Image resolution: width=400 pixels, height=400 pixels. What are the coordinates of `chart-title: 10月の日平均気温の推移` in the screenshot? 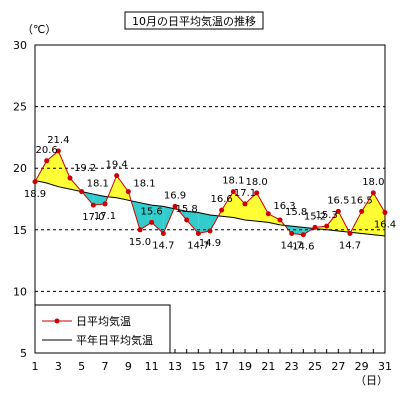 It's located at (194, 21).